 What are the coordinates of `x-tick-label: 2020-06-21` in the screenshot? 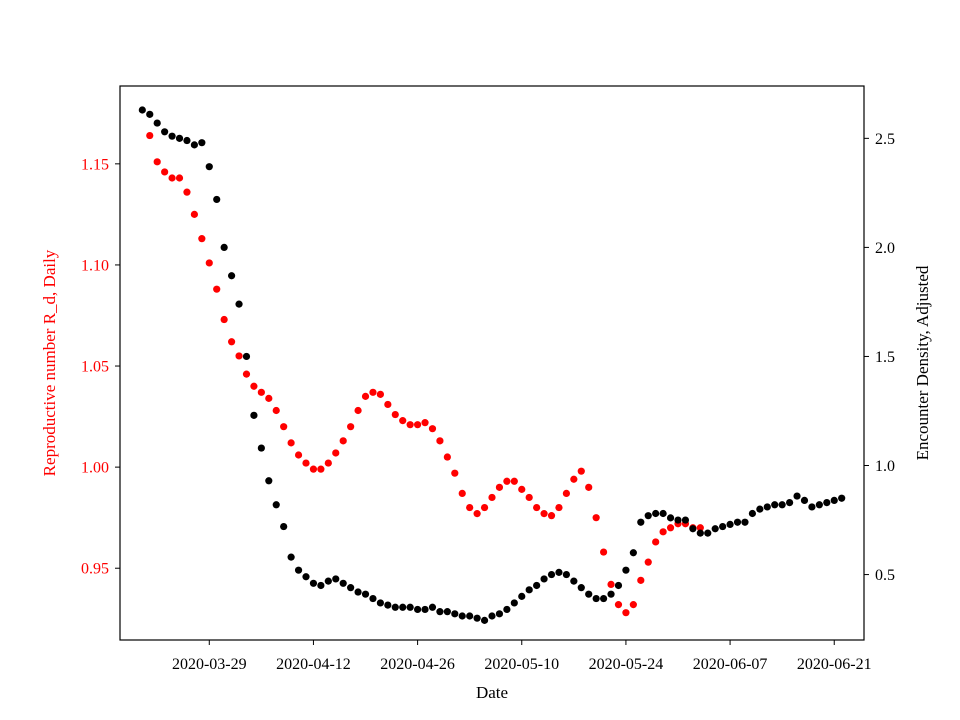 It's located at (834, 664).